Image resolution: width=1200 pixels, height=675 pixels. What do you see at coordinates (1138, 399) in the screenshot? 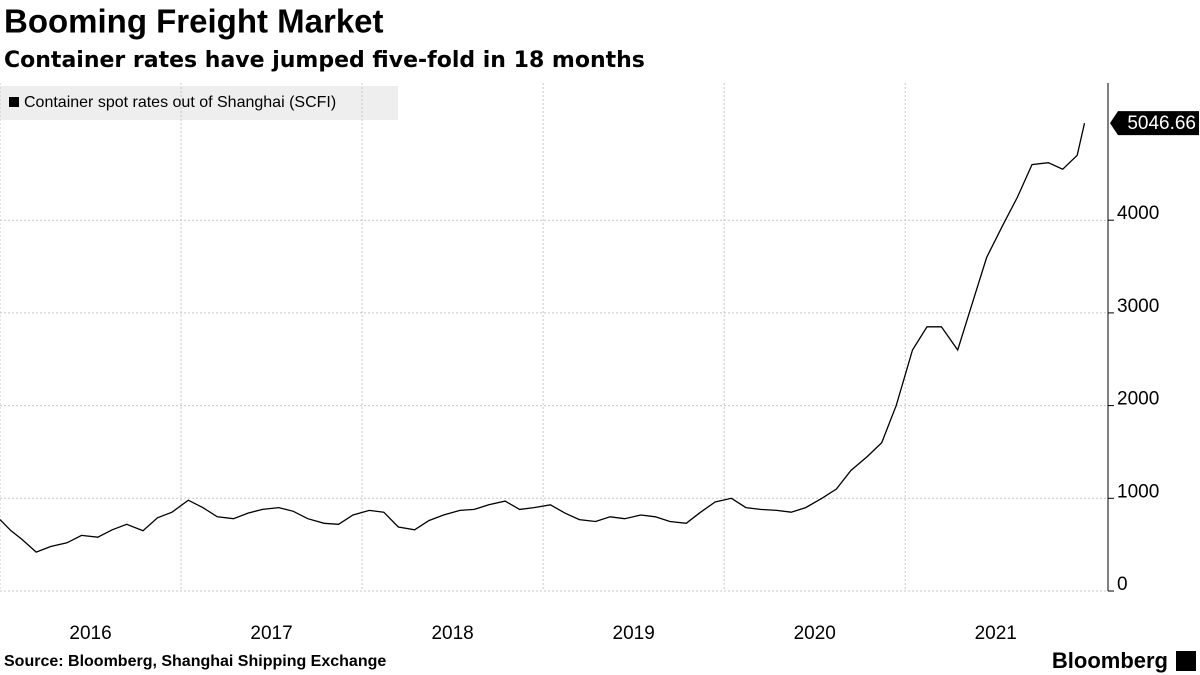
I see `y-tick-label: 2000` at bounding box center [1138, 399].